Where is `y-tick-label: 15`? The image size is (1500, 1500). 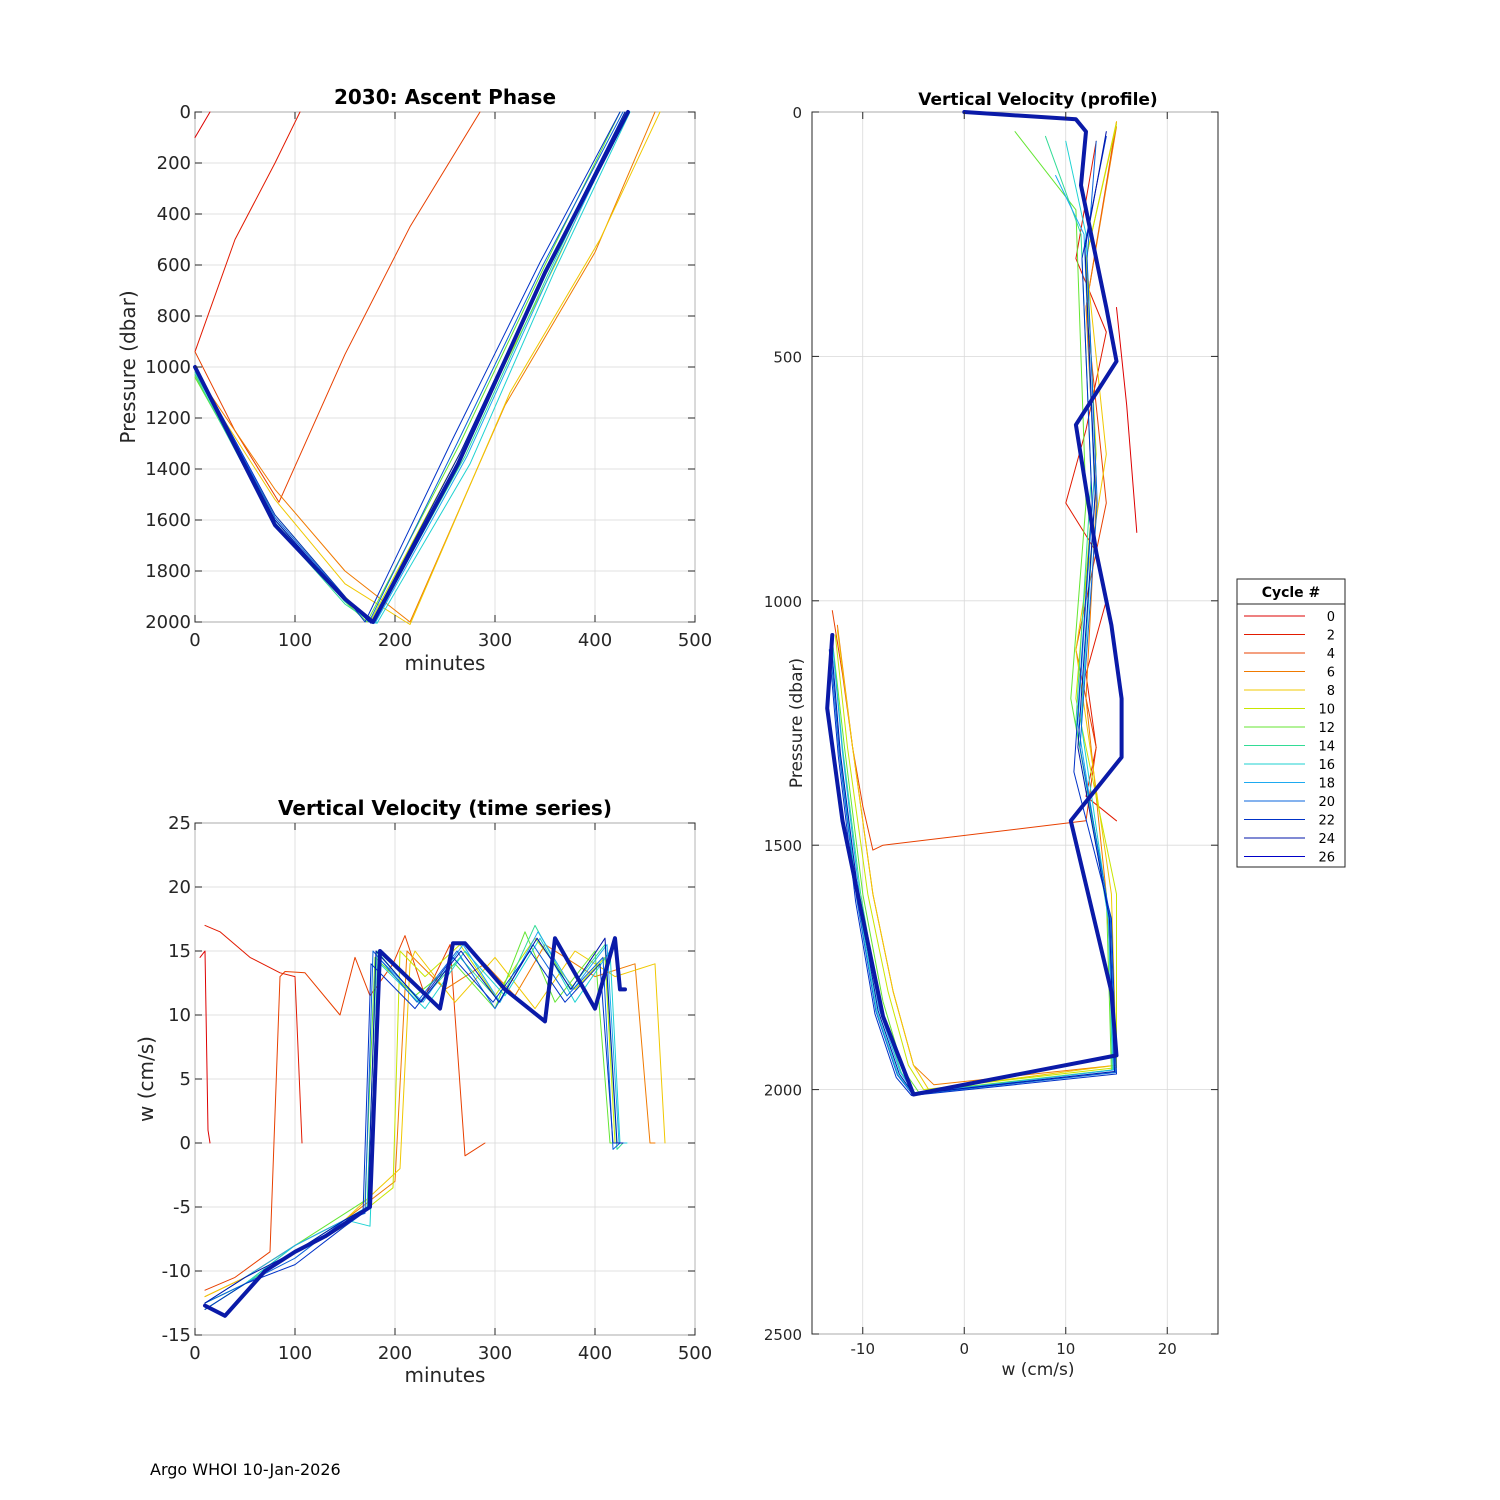 y-tick-label: 15 is located at coordinates (179, 951).